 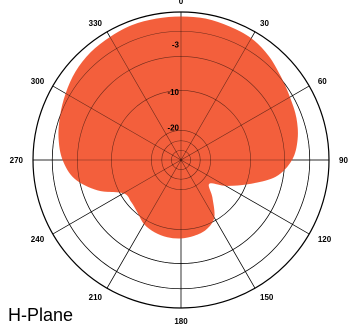 What do you see at coordinates (38, 81) in the screenshot?
I see `angle-label: 300` at bounding box center [38, 81].